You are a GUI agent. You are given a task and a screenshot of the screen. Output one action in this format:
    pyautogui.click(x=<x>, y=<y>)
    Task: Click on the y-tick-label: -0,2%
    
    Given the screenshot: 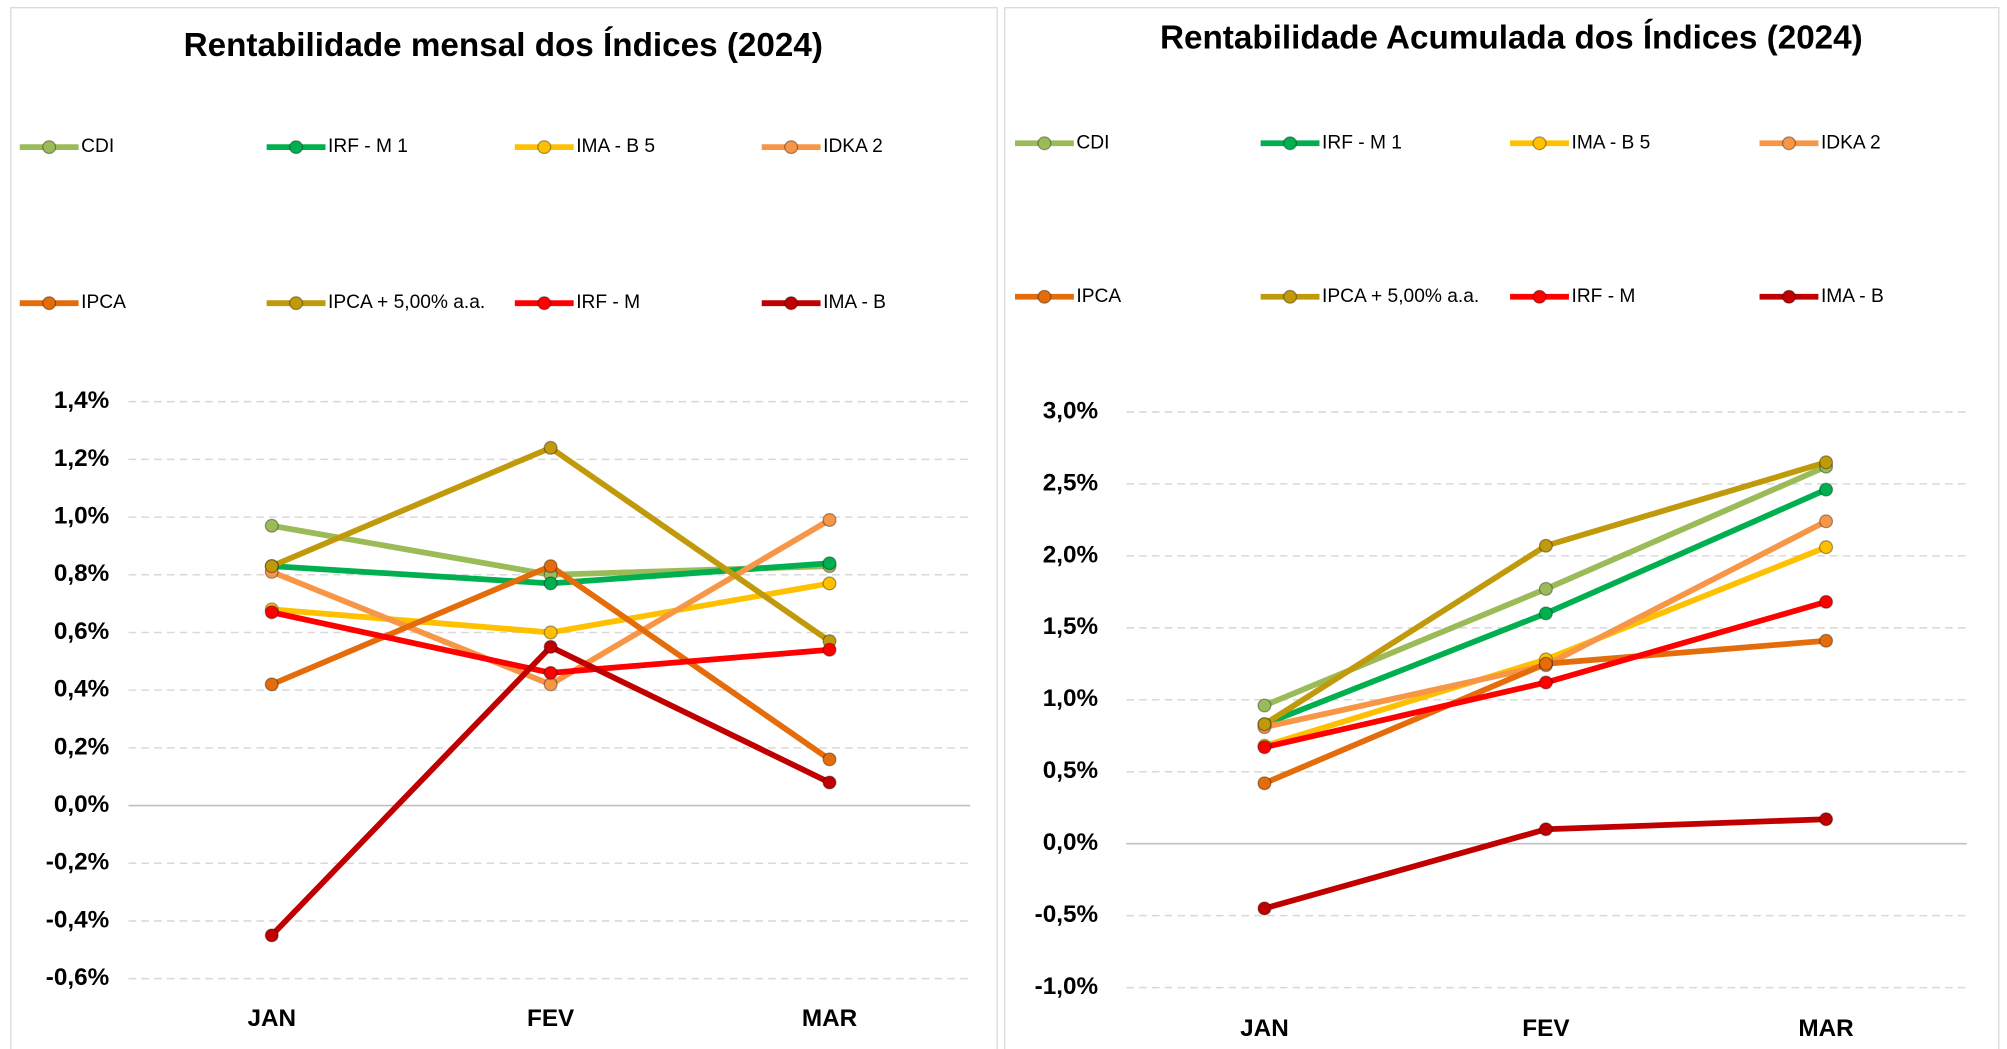 What is the action you would take?
    pyautogui.click(x=77, y=862)
    